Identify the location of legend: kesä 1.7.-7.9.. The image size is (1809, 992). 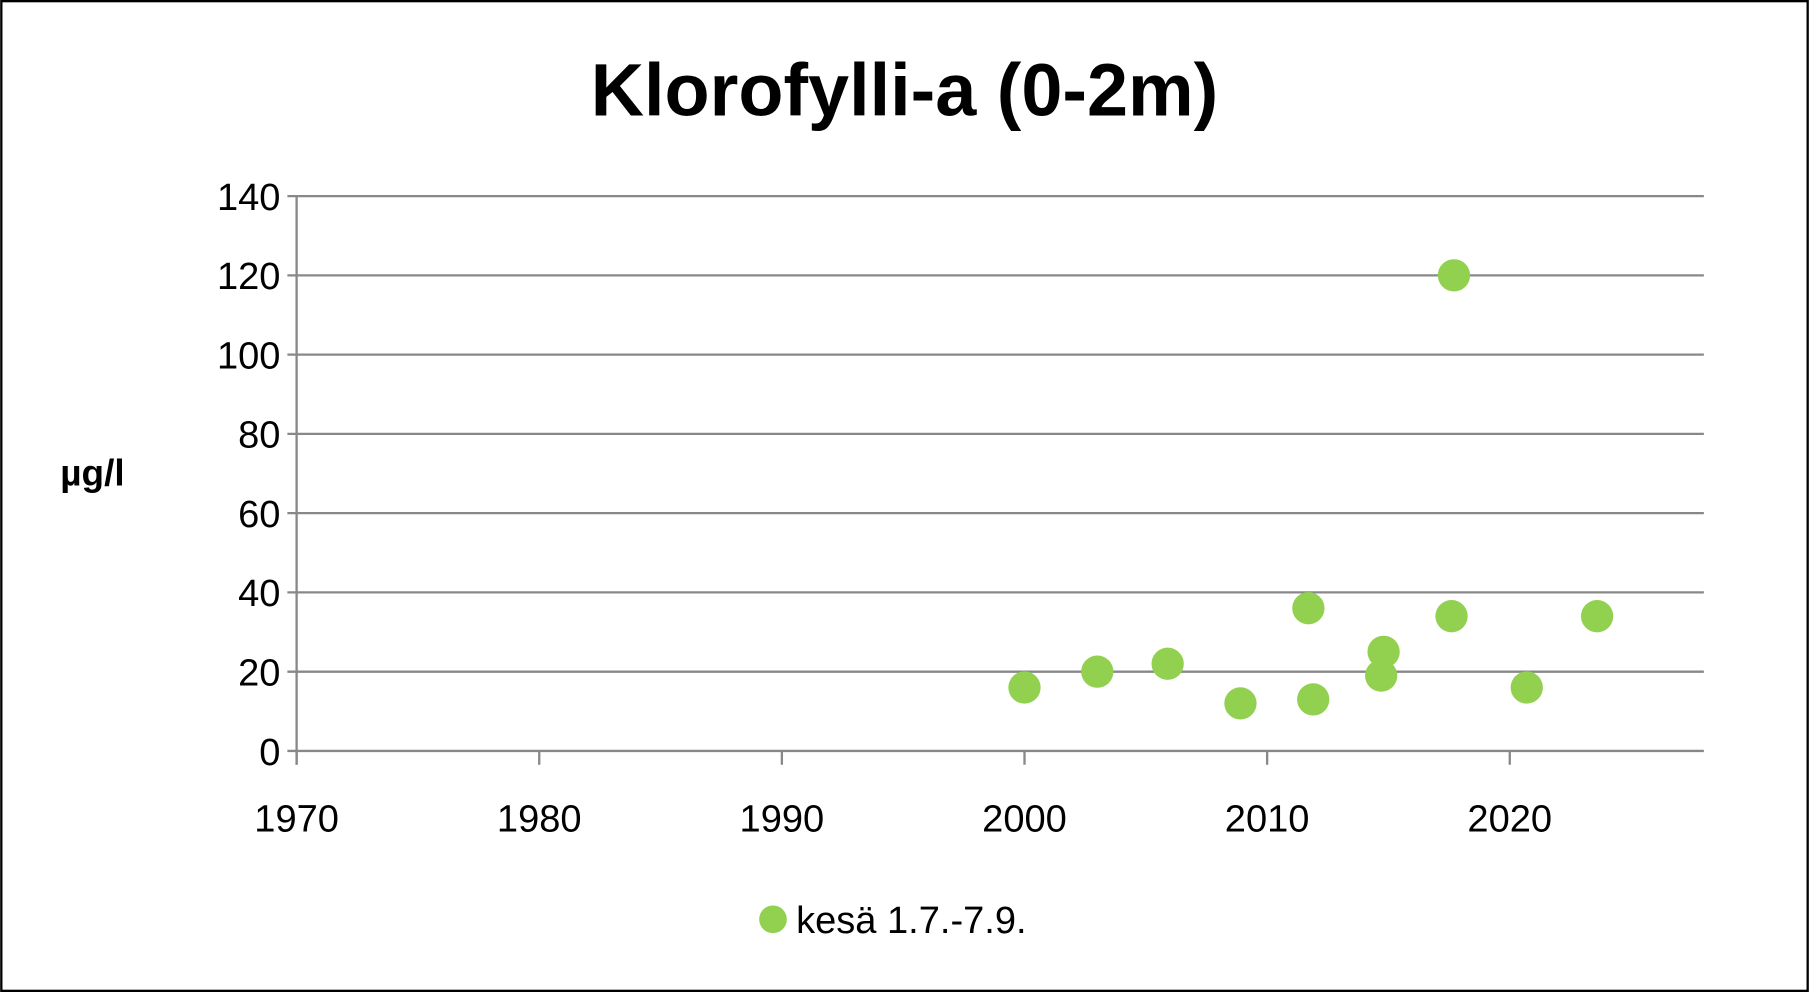
(893, 921).